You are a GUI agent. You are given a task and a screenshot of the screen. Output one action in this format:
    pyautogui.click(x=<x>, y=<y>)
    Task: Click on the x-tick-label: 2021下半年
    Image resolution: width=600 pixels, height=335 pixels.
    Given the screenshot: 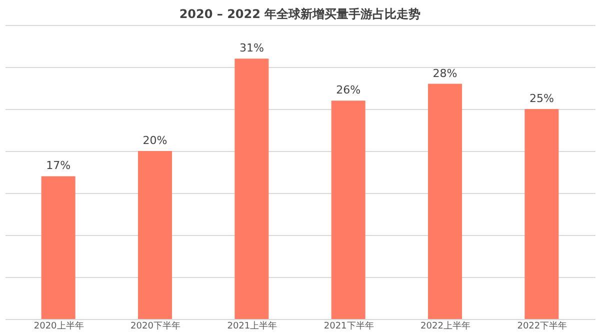 What is the action you would take?
    pyautogui.click(x=349, y=326)
    